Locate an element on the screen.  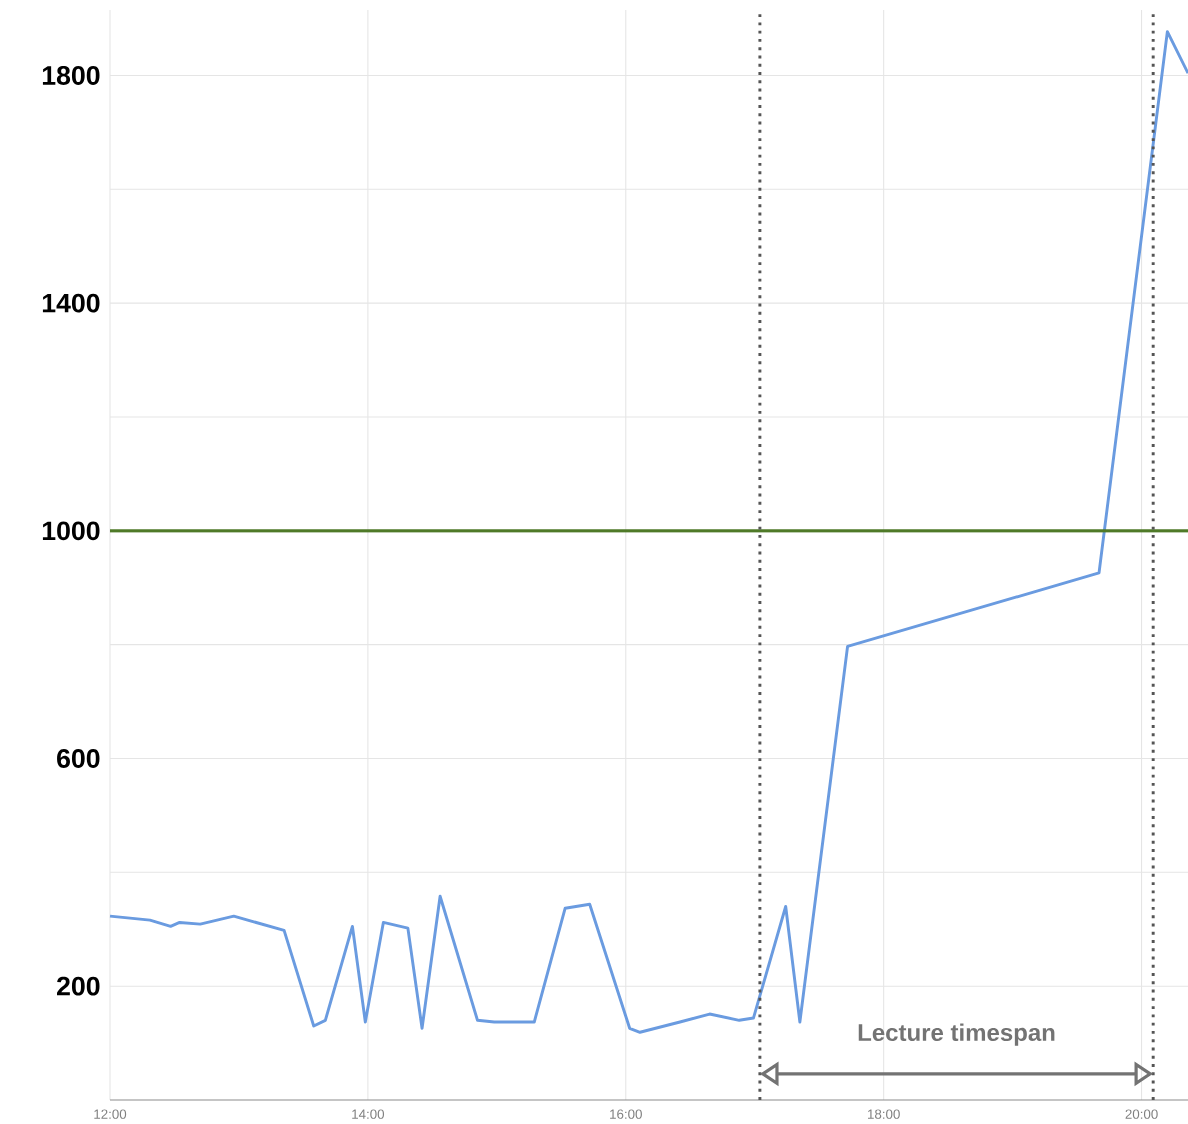
y-tick-label: 600 is located at coordinates (78, 758).